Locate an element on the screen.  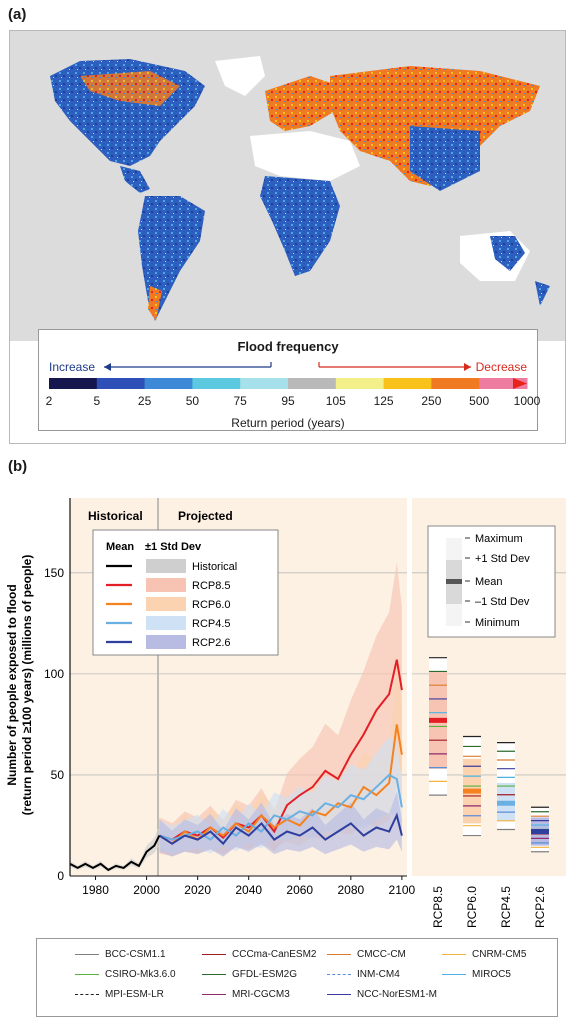
legend-decrease-label: Decrease is located at coordinates (501, 367).